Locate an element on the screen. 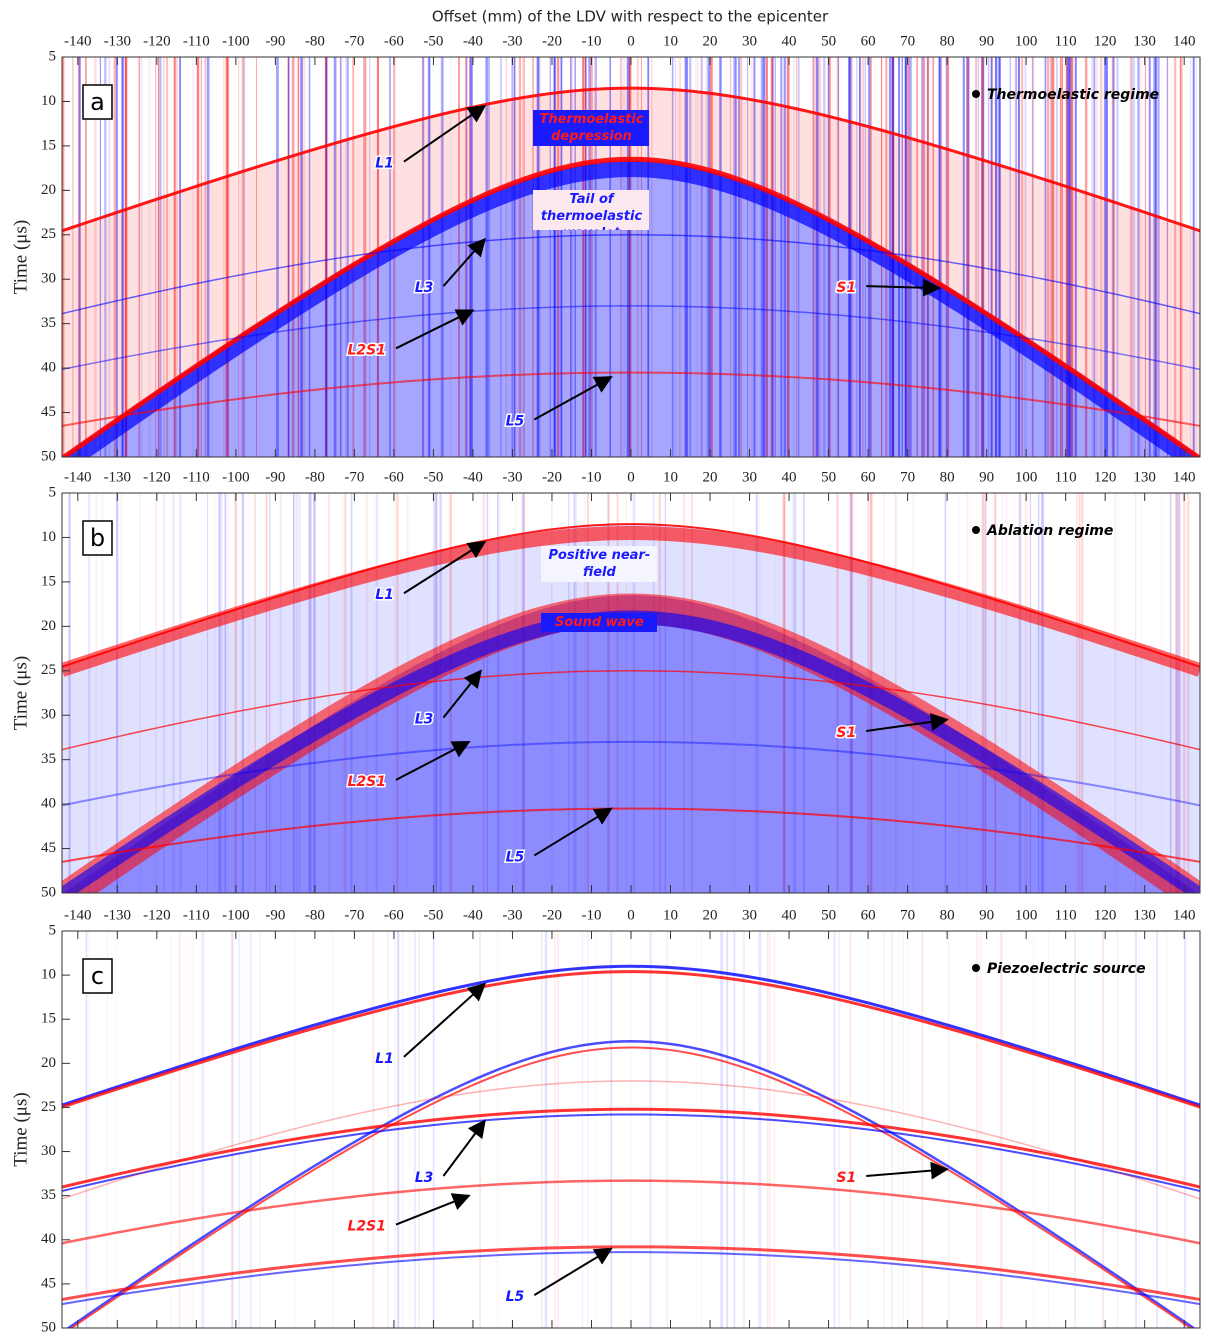 The width and height of the screenshot is (1209, 1337). x-tick-label: 140 is located at coordinates (1184, 915).